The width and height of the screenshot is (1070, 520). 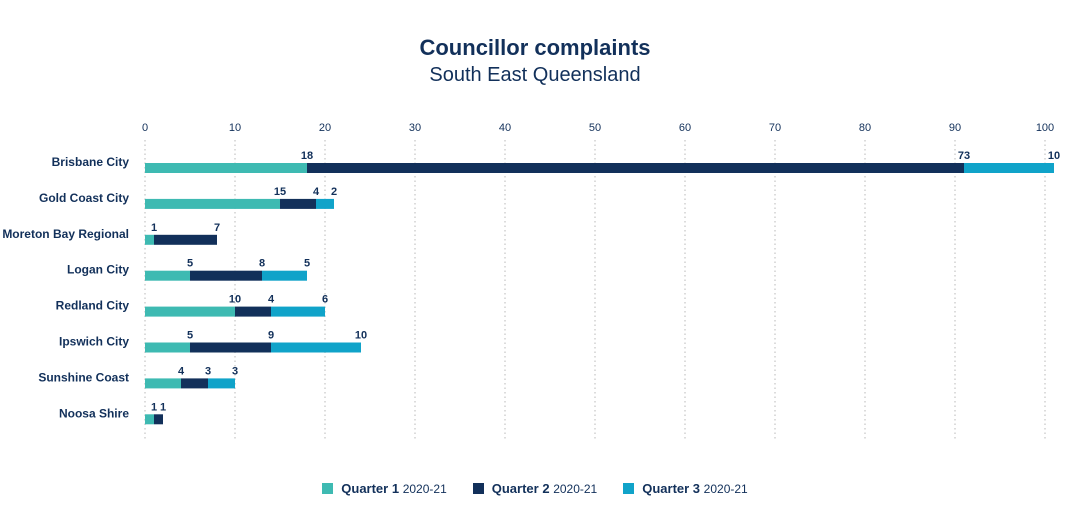 I want to click on bar-logan-city-q1, so click(x=167, y=275).